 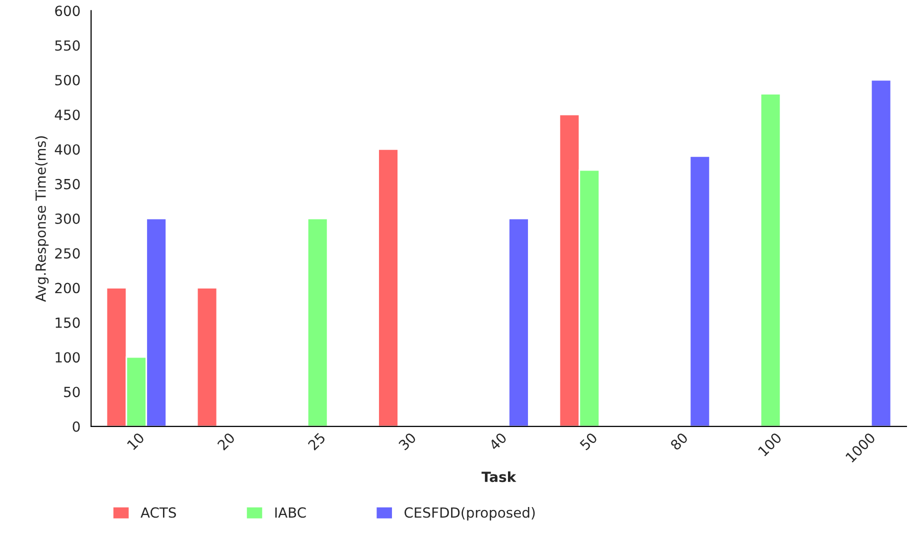 I want to click on x-tick-label: 80, so click(x=679, y=441).